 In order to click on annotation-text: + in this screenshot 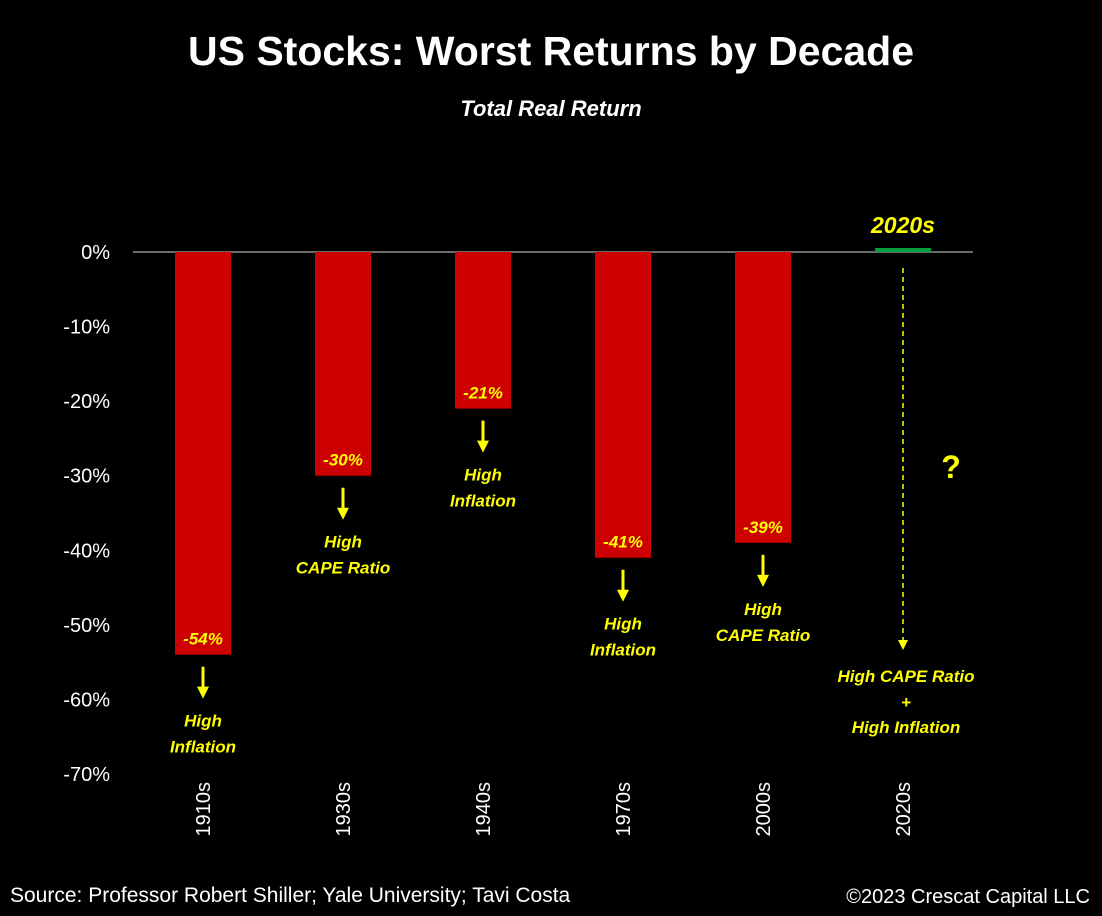, I will do `click(906, 702)`.